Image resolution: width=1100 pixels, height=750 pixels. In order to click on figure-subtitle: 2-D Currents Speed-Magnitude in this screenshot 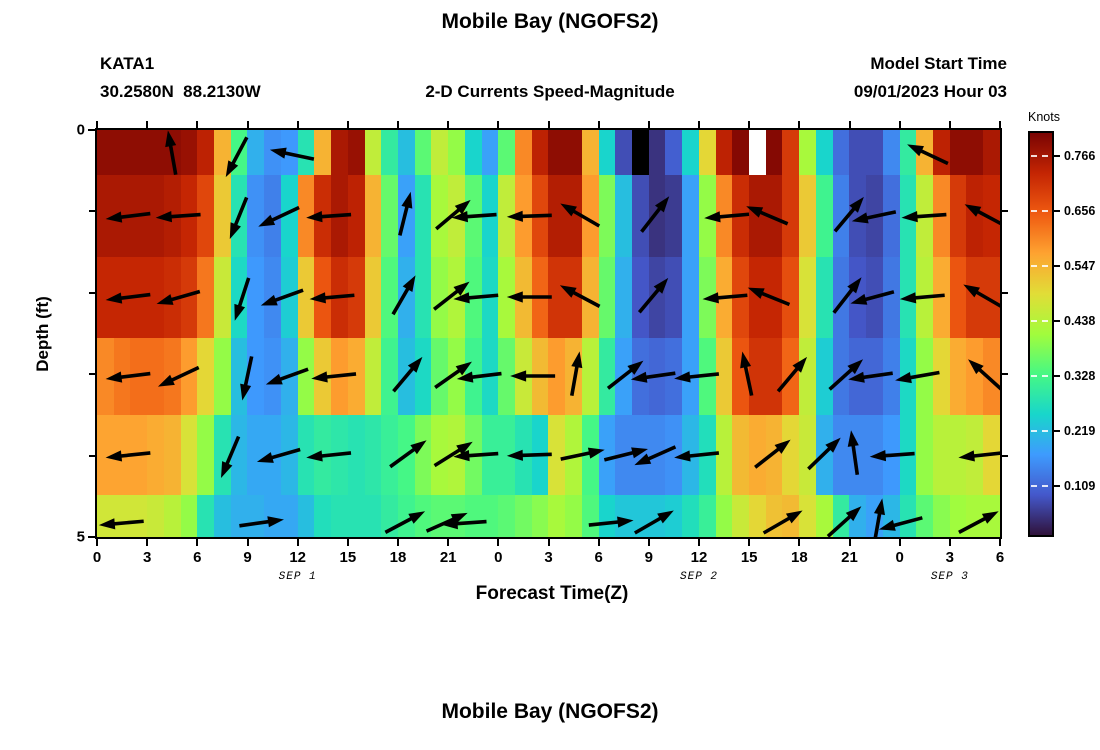, I will do `click(550, 91)`.